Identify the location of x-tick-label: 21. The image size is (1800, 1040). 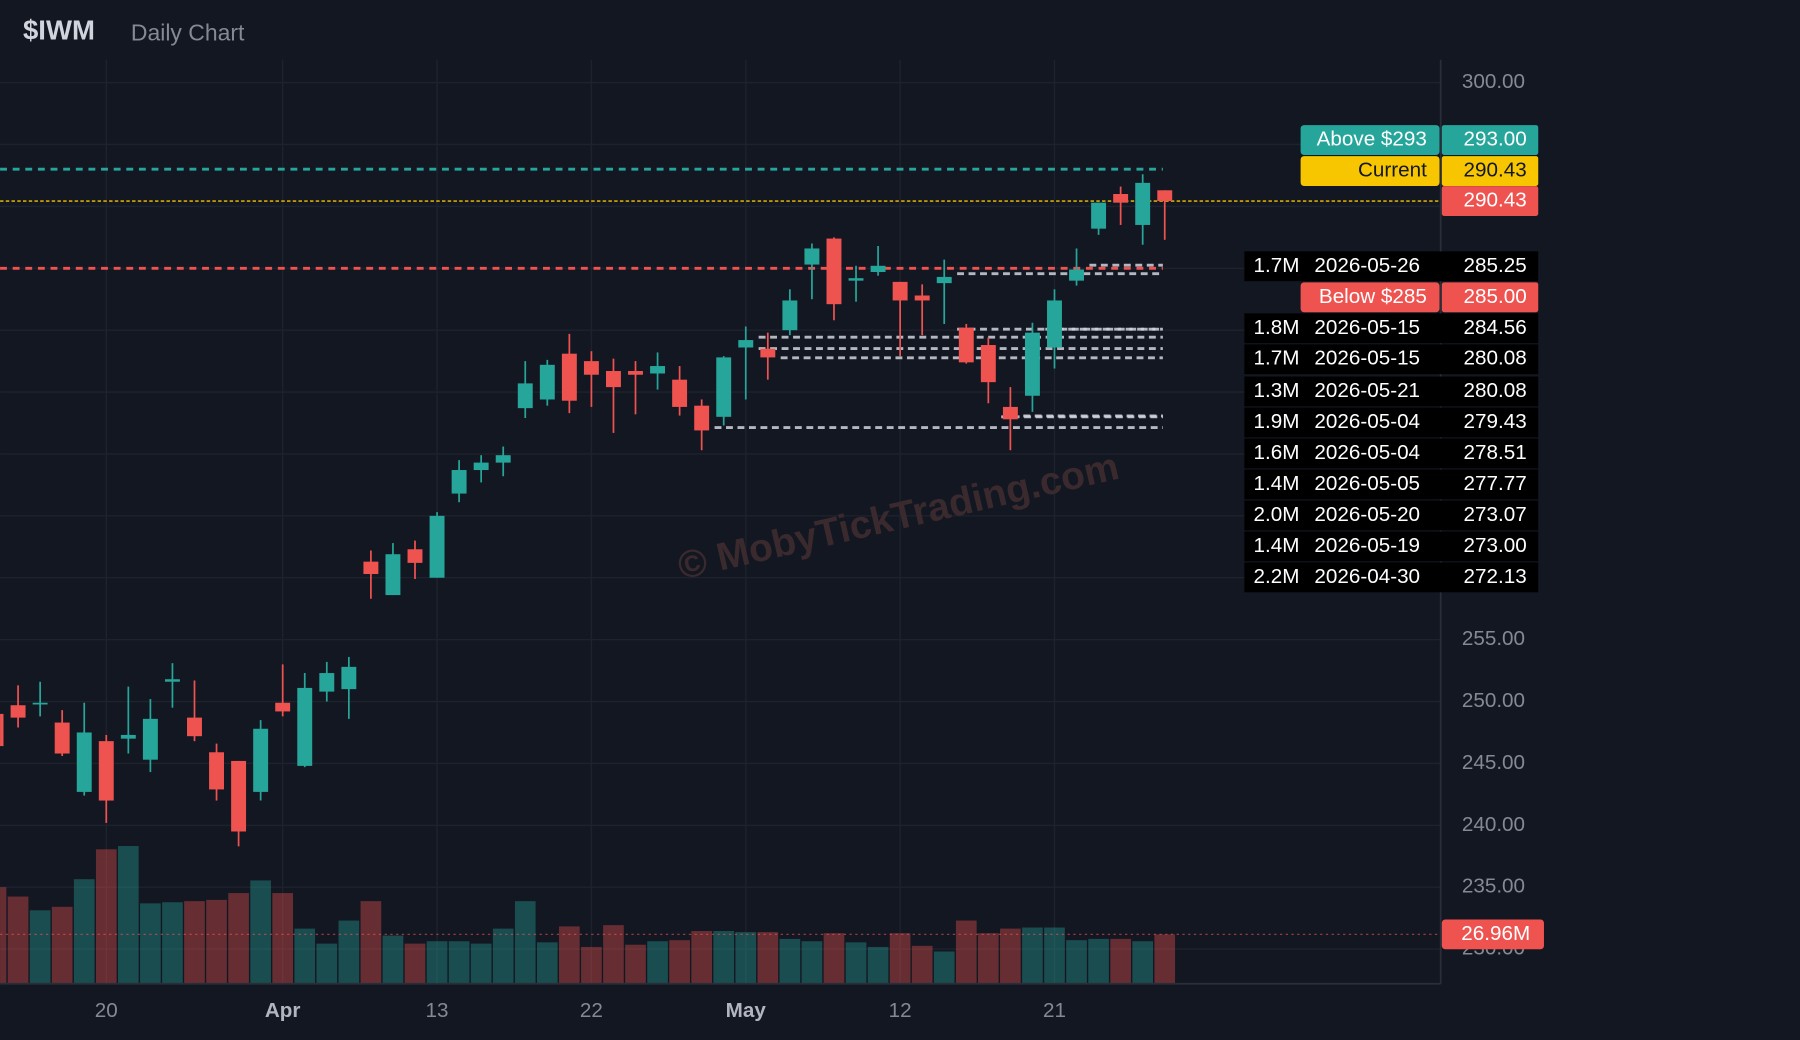
(1054, 1010).